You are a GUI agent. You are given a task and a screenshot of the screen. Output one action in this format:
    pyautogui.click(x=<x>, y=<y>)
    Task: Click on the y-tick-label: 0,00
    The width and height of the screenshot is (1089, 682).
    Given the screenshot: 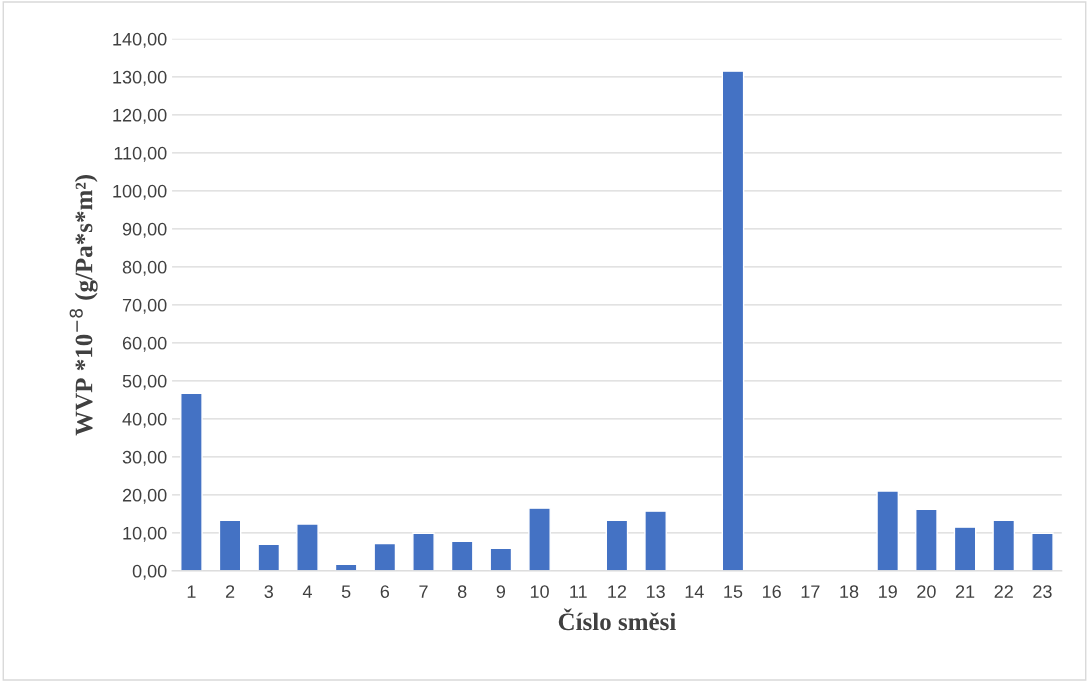 What is the action you would take?
    pyautogui.click(x=149, y=572)
    